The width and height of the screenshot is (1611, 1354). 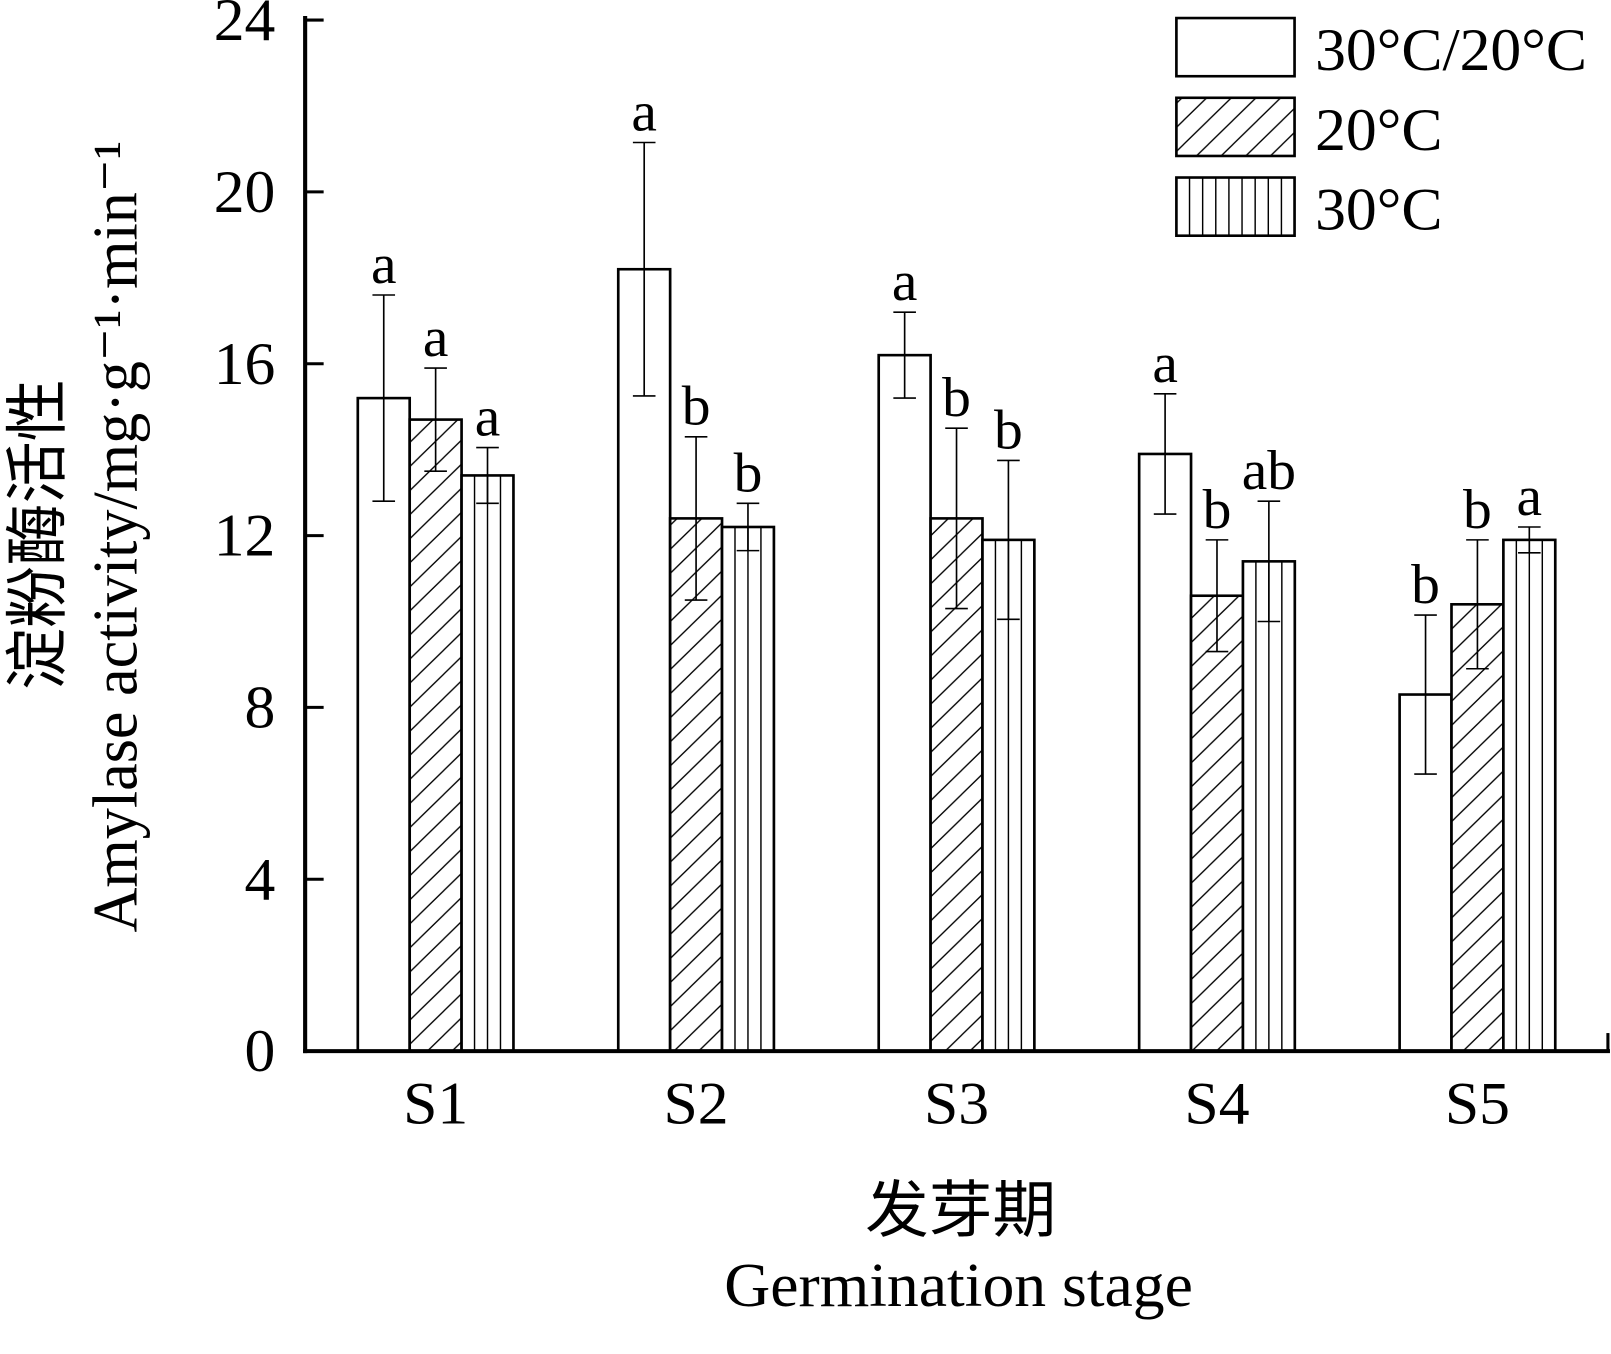 I want to click on x-axis-title-en: Germination stage, so click(x=958, y=1285).